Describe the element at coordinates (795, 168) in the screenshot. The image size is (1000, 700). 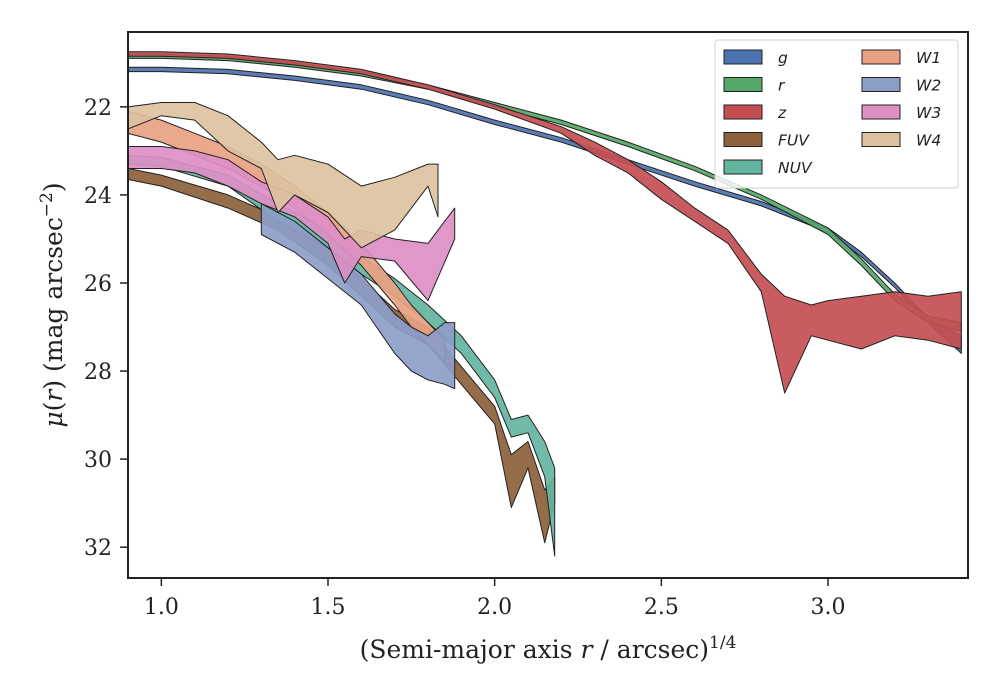
I see `legend-label-nuv: NUV` at that location.